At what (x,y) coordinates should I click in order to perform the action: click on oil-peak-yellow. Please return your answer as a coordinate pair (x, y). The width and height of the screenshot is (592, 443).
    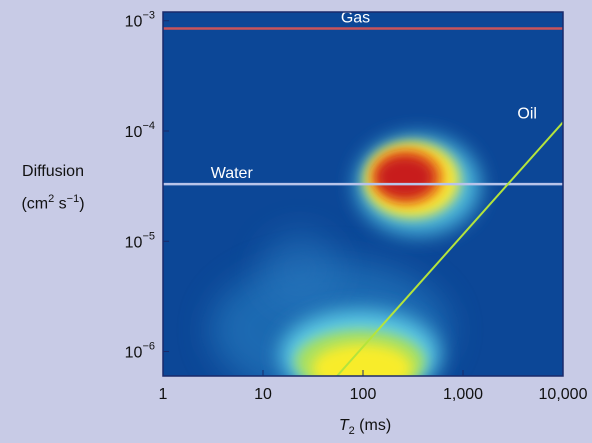
    Looking at the image, I should click on (362, 360).